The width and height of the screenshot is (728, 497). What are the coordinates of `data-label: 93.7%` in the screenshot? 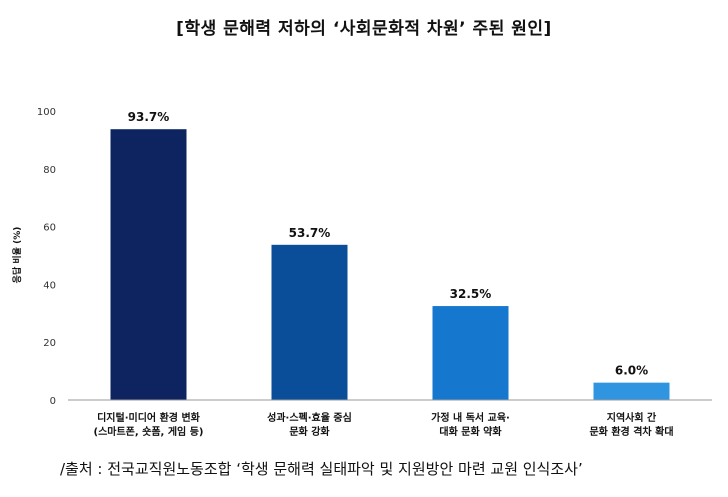 It's located at (149, 117).